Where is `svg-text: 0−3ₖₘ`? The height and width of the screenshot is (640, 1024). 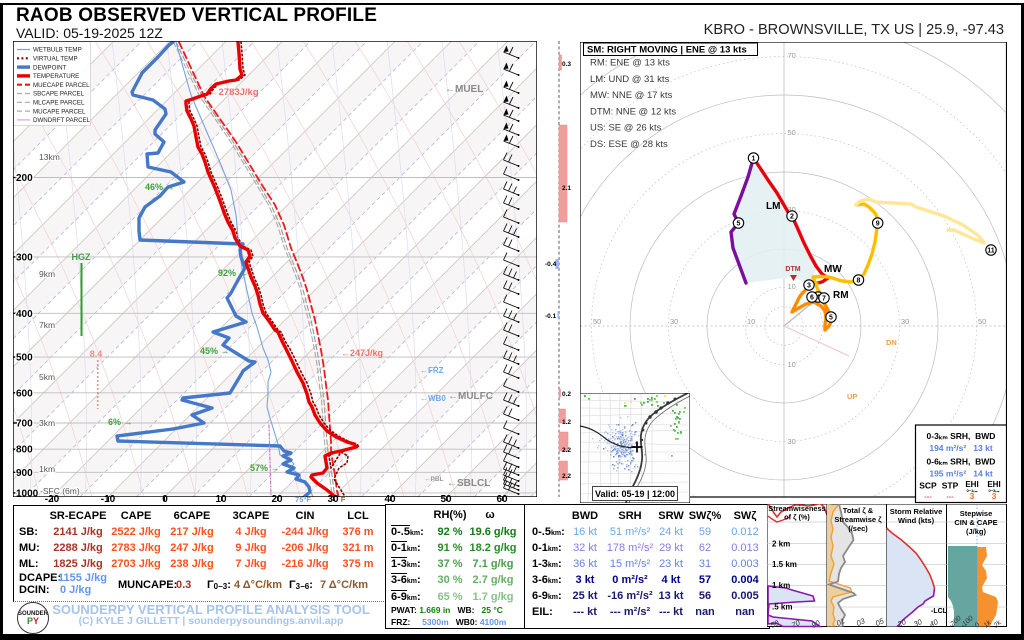
svg-text: 0−3ₖₘ is located at coordinates (994, 490).